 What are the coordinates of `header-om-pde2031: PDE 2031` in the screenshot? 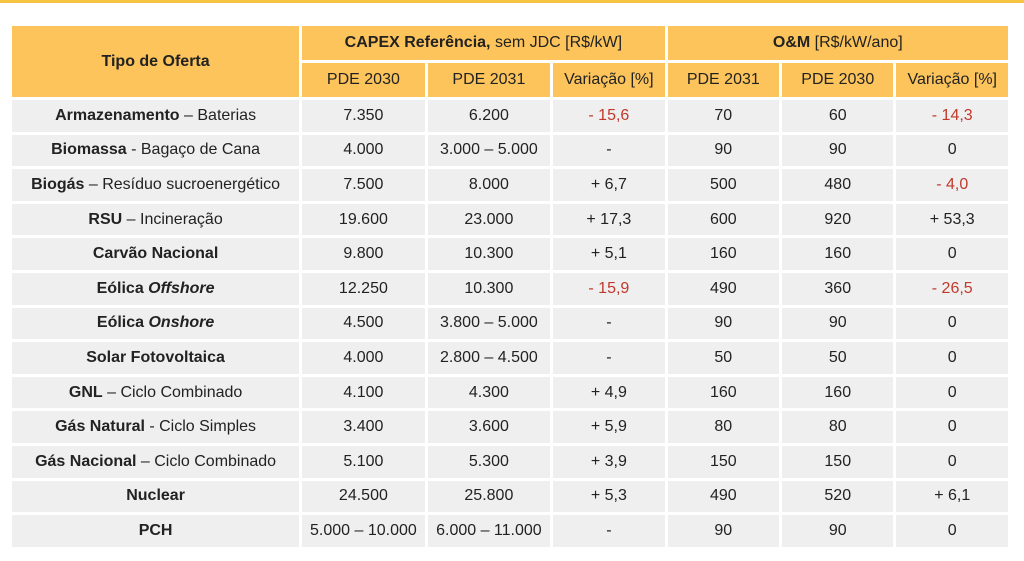 It's located at (723, 80).